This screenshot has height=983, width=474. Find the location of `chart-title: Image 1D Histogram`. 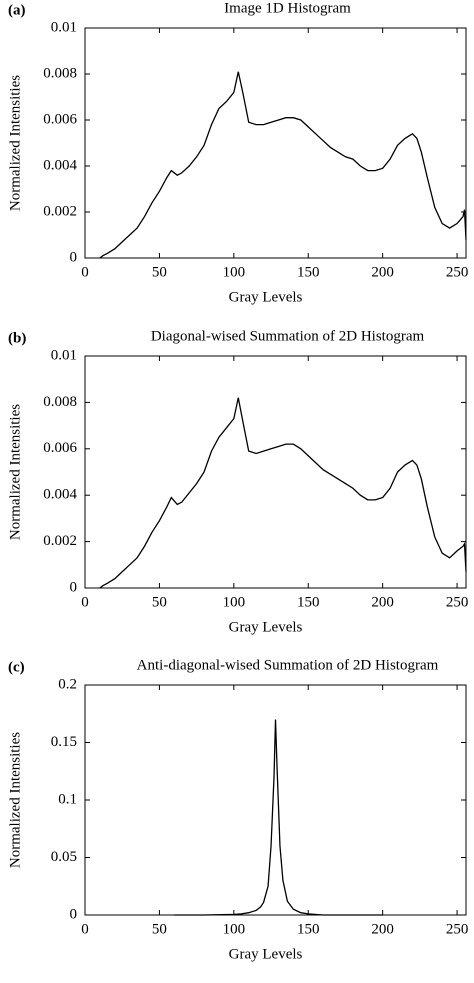

chart-title: Image 1D Histogram is located at coordinates (287, 8).